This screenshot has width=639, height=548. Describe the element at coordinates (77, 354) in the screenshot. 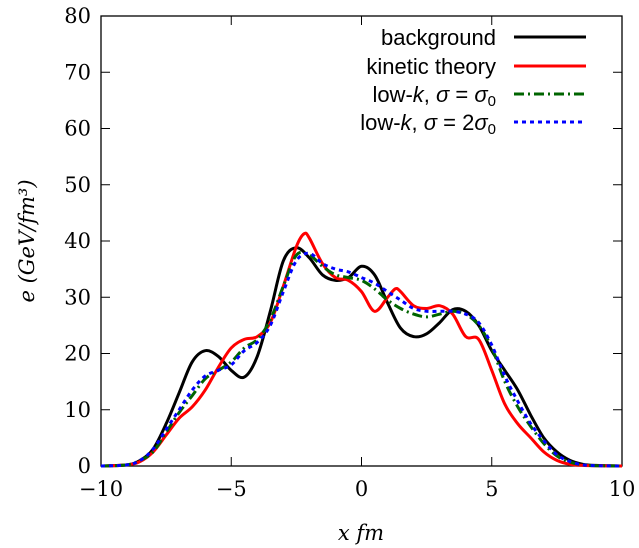

I see `y-tick-label: 20` at that location.